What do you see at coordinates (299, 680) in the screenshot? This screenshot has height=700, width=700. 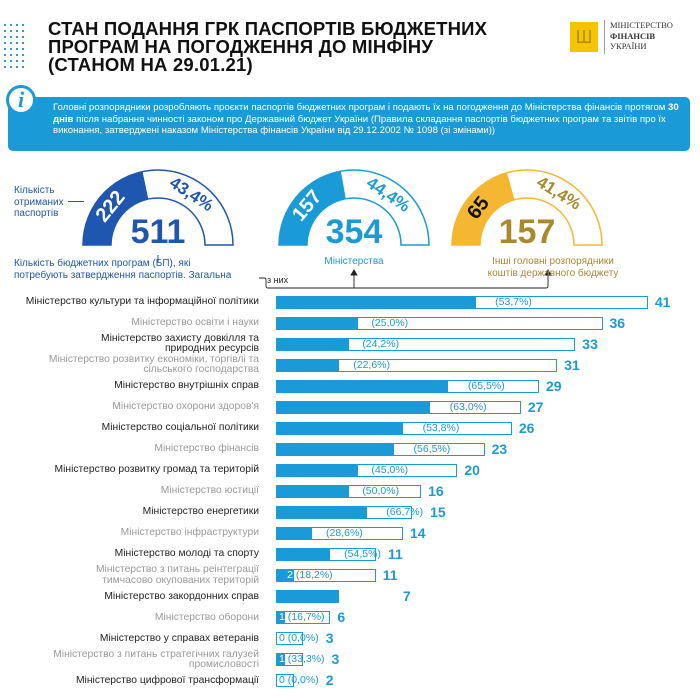 I see `bar-value-label: 0 (0,0%)` at bounding box center [299, 680].